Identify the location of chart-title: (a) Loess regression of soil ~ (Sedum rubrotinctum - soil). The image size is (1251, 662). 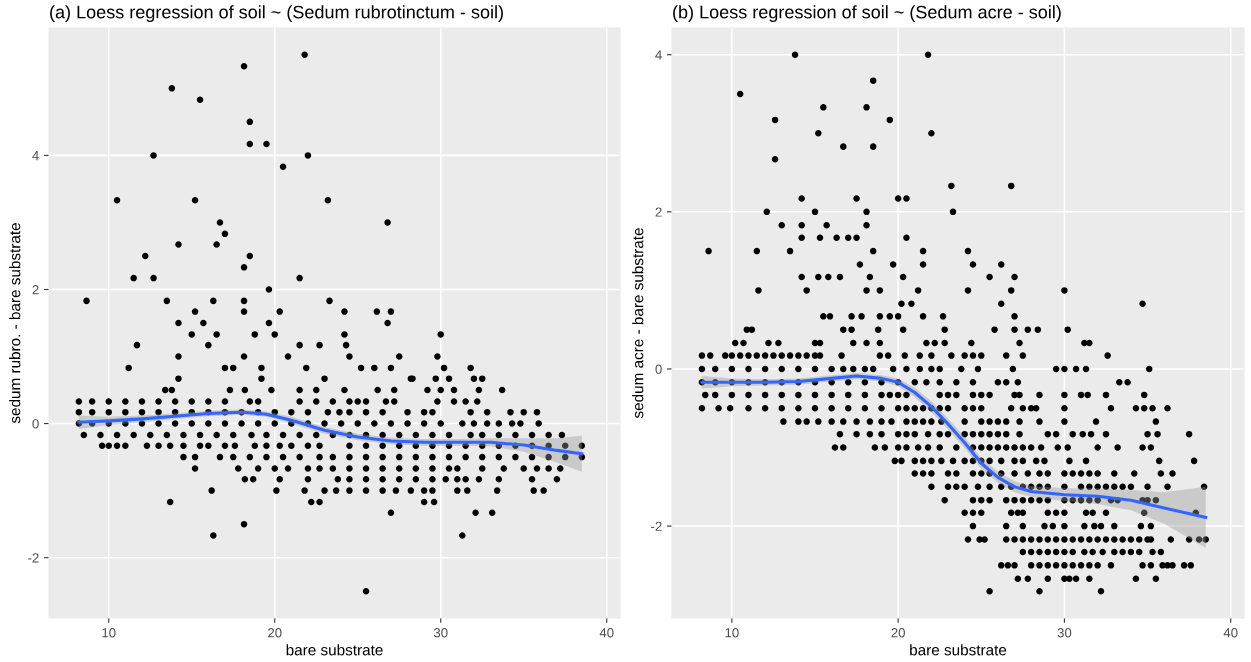
(276, 14).